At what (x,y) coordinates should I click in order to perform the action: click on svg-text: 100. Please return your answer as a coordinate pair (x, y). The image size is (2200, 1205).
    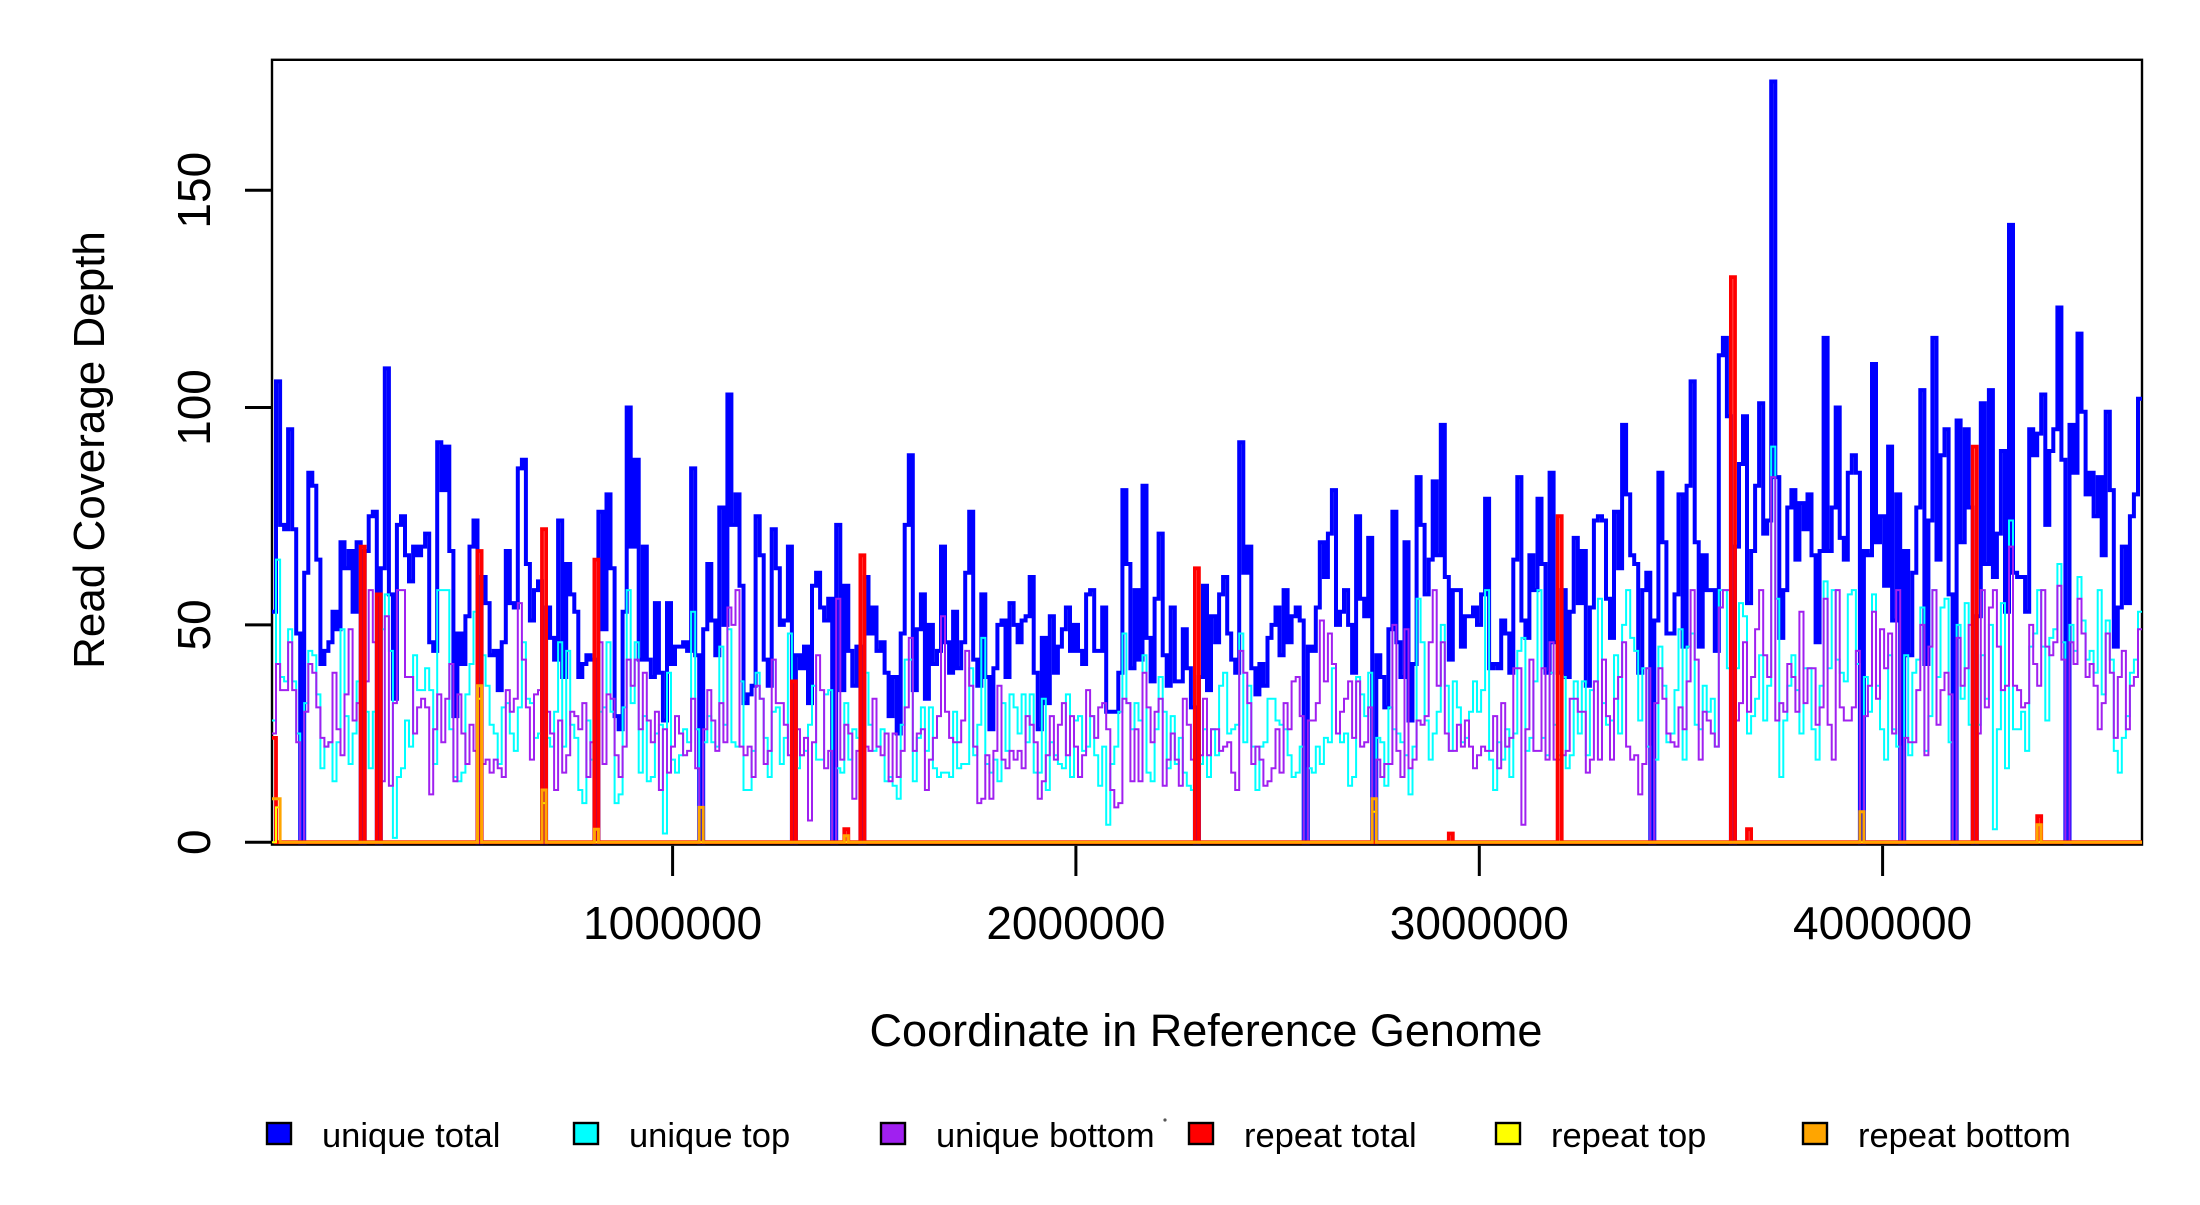
    Looking at the image, I should click on (194, 407).